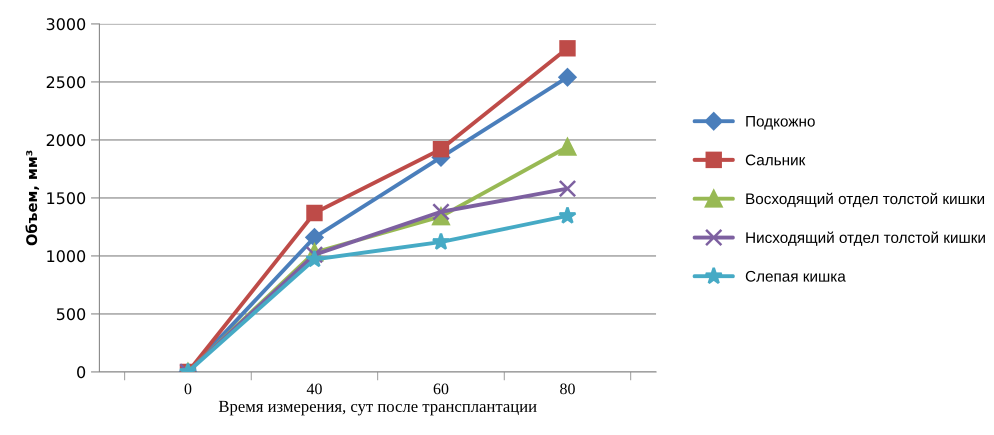 This screenshot has width=994, height=435. Describe the element at coordinates (71, 314) in the screenshot. I see `y-tick-label: 500` at that location.